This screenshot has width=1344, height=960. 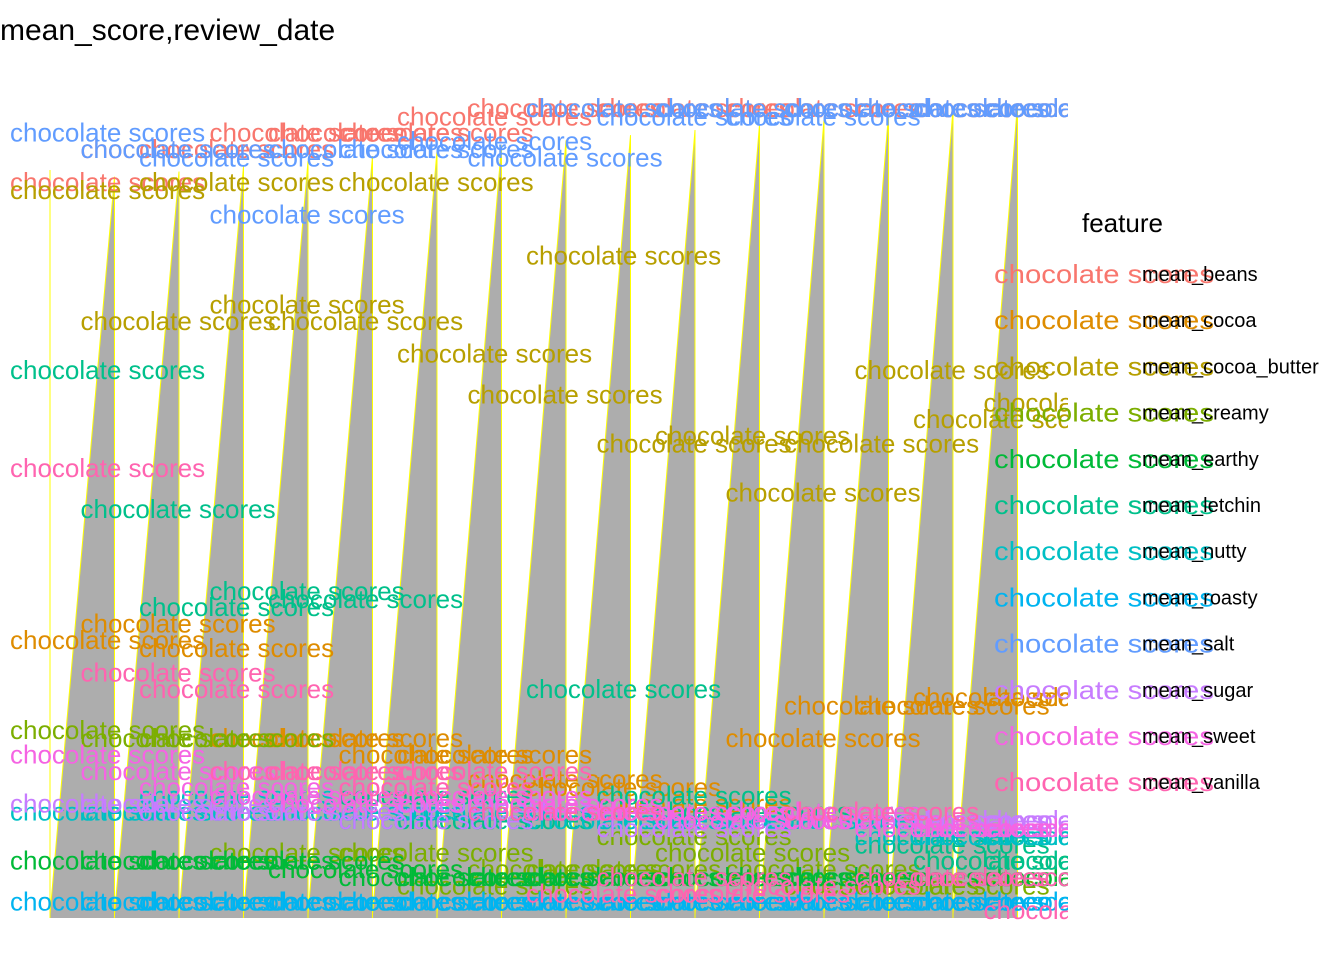 I want to click on legend-label: mean_salt, so click(x=1188, y=645).